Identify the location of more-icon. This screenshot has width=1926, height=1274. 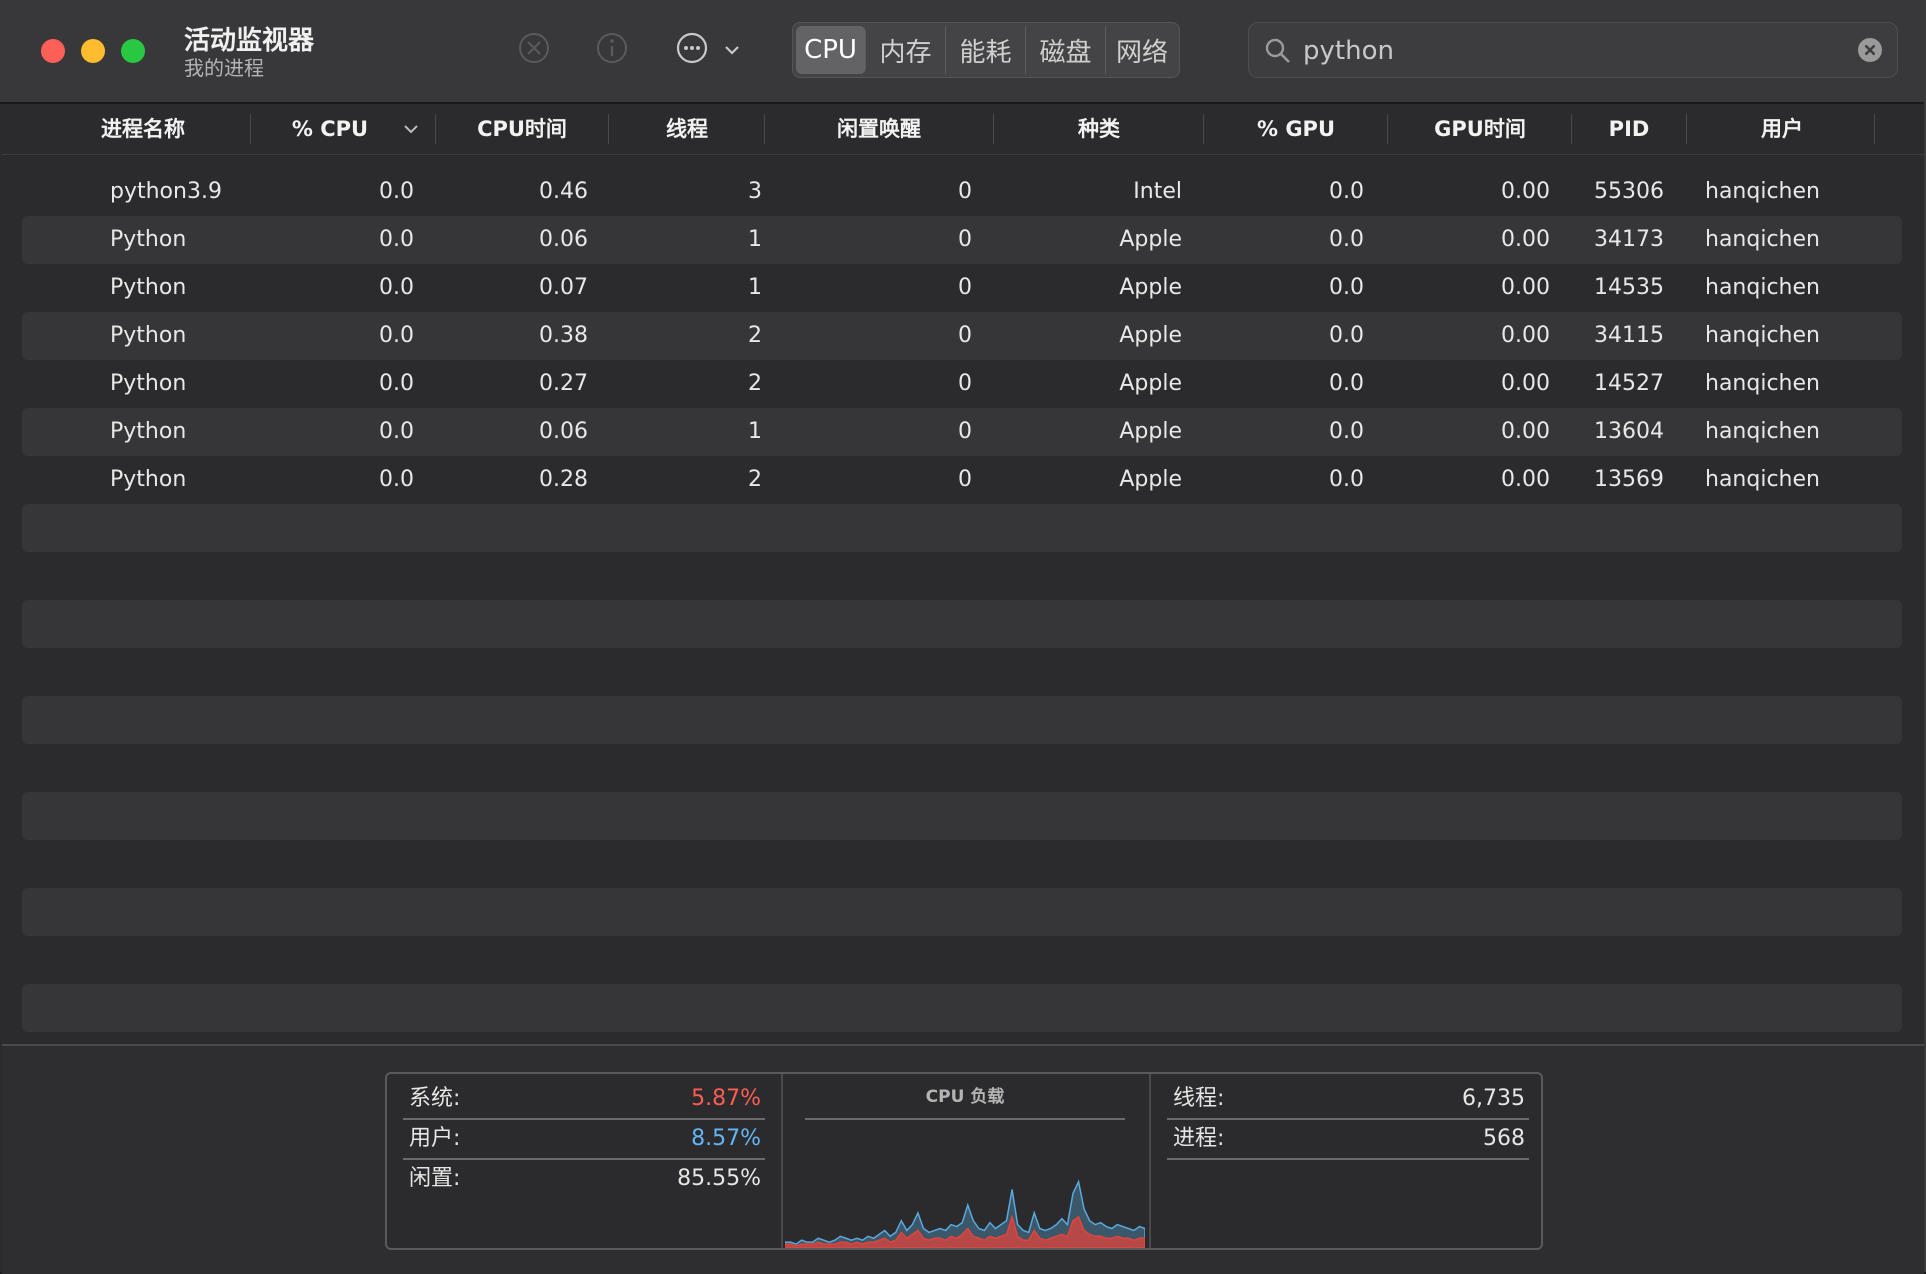
(692, 48).